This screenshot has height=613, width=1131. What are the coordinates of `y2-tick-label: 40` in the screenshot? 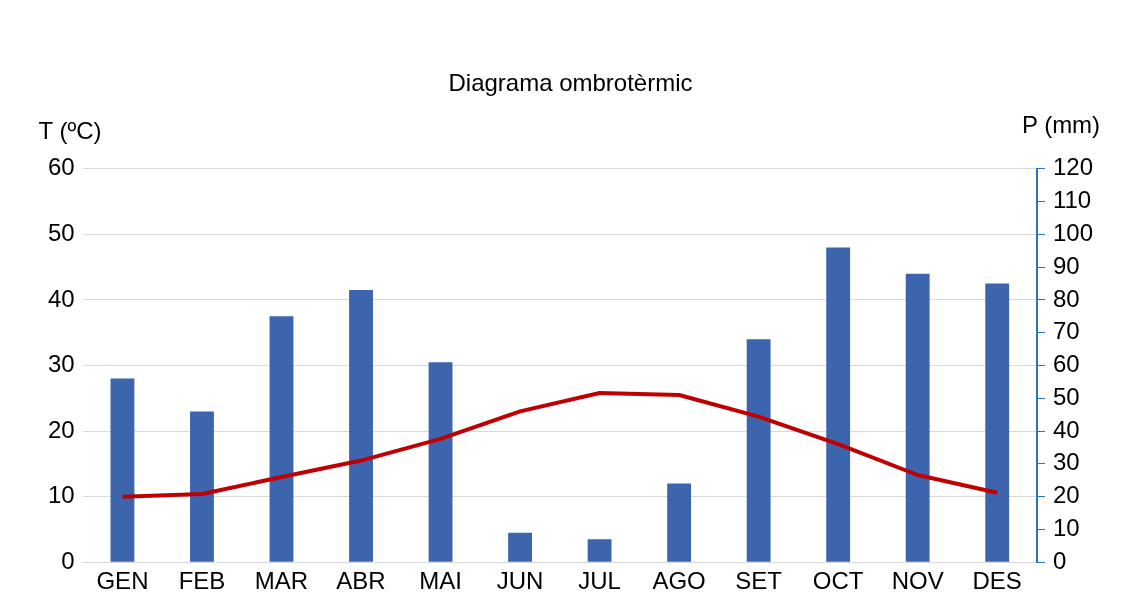 It's located at (1066, 429).